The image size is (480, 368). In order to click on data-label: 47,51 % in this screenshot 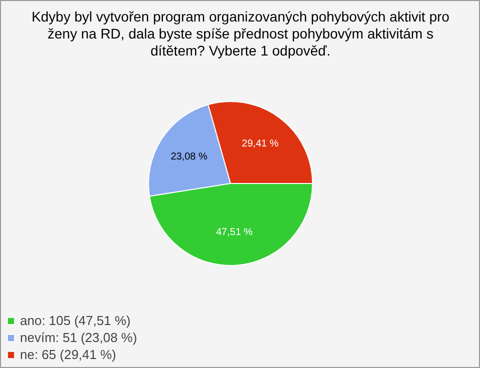, I will do `click(234, 232)`.